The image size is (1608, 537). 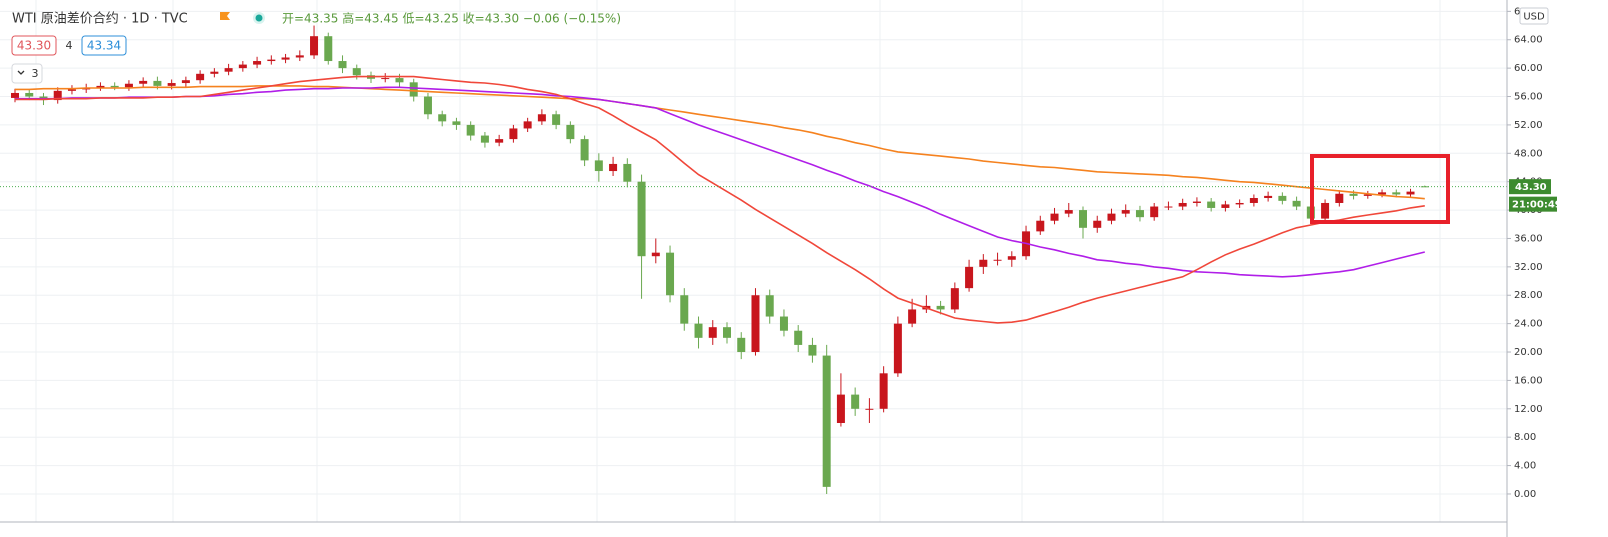 What do you see at coordinates (1528, 295) in the screenshot?
I see `y-tick-label: 28.00` at bounding box center [1528, 295].